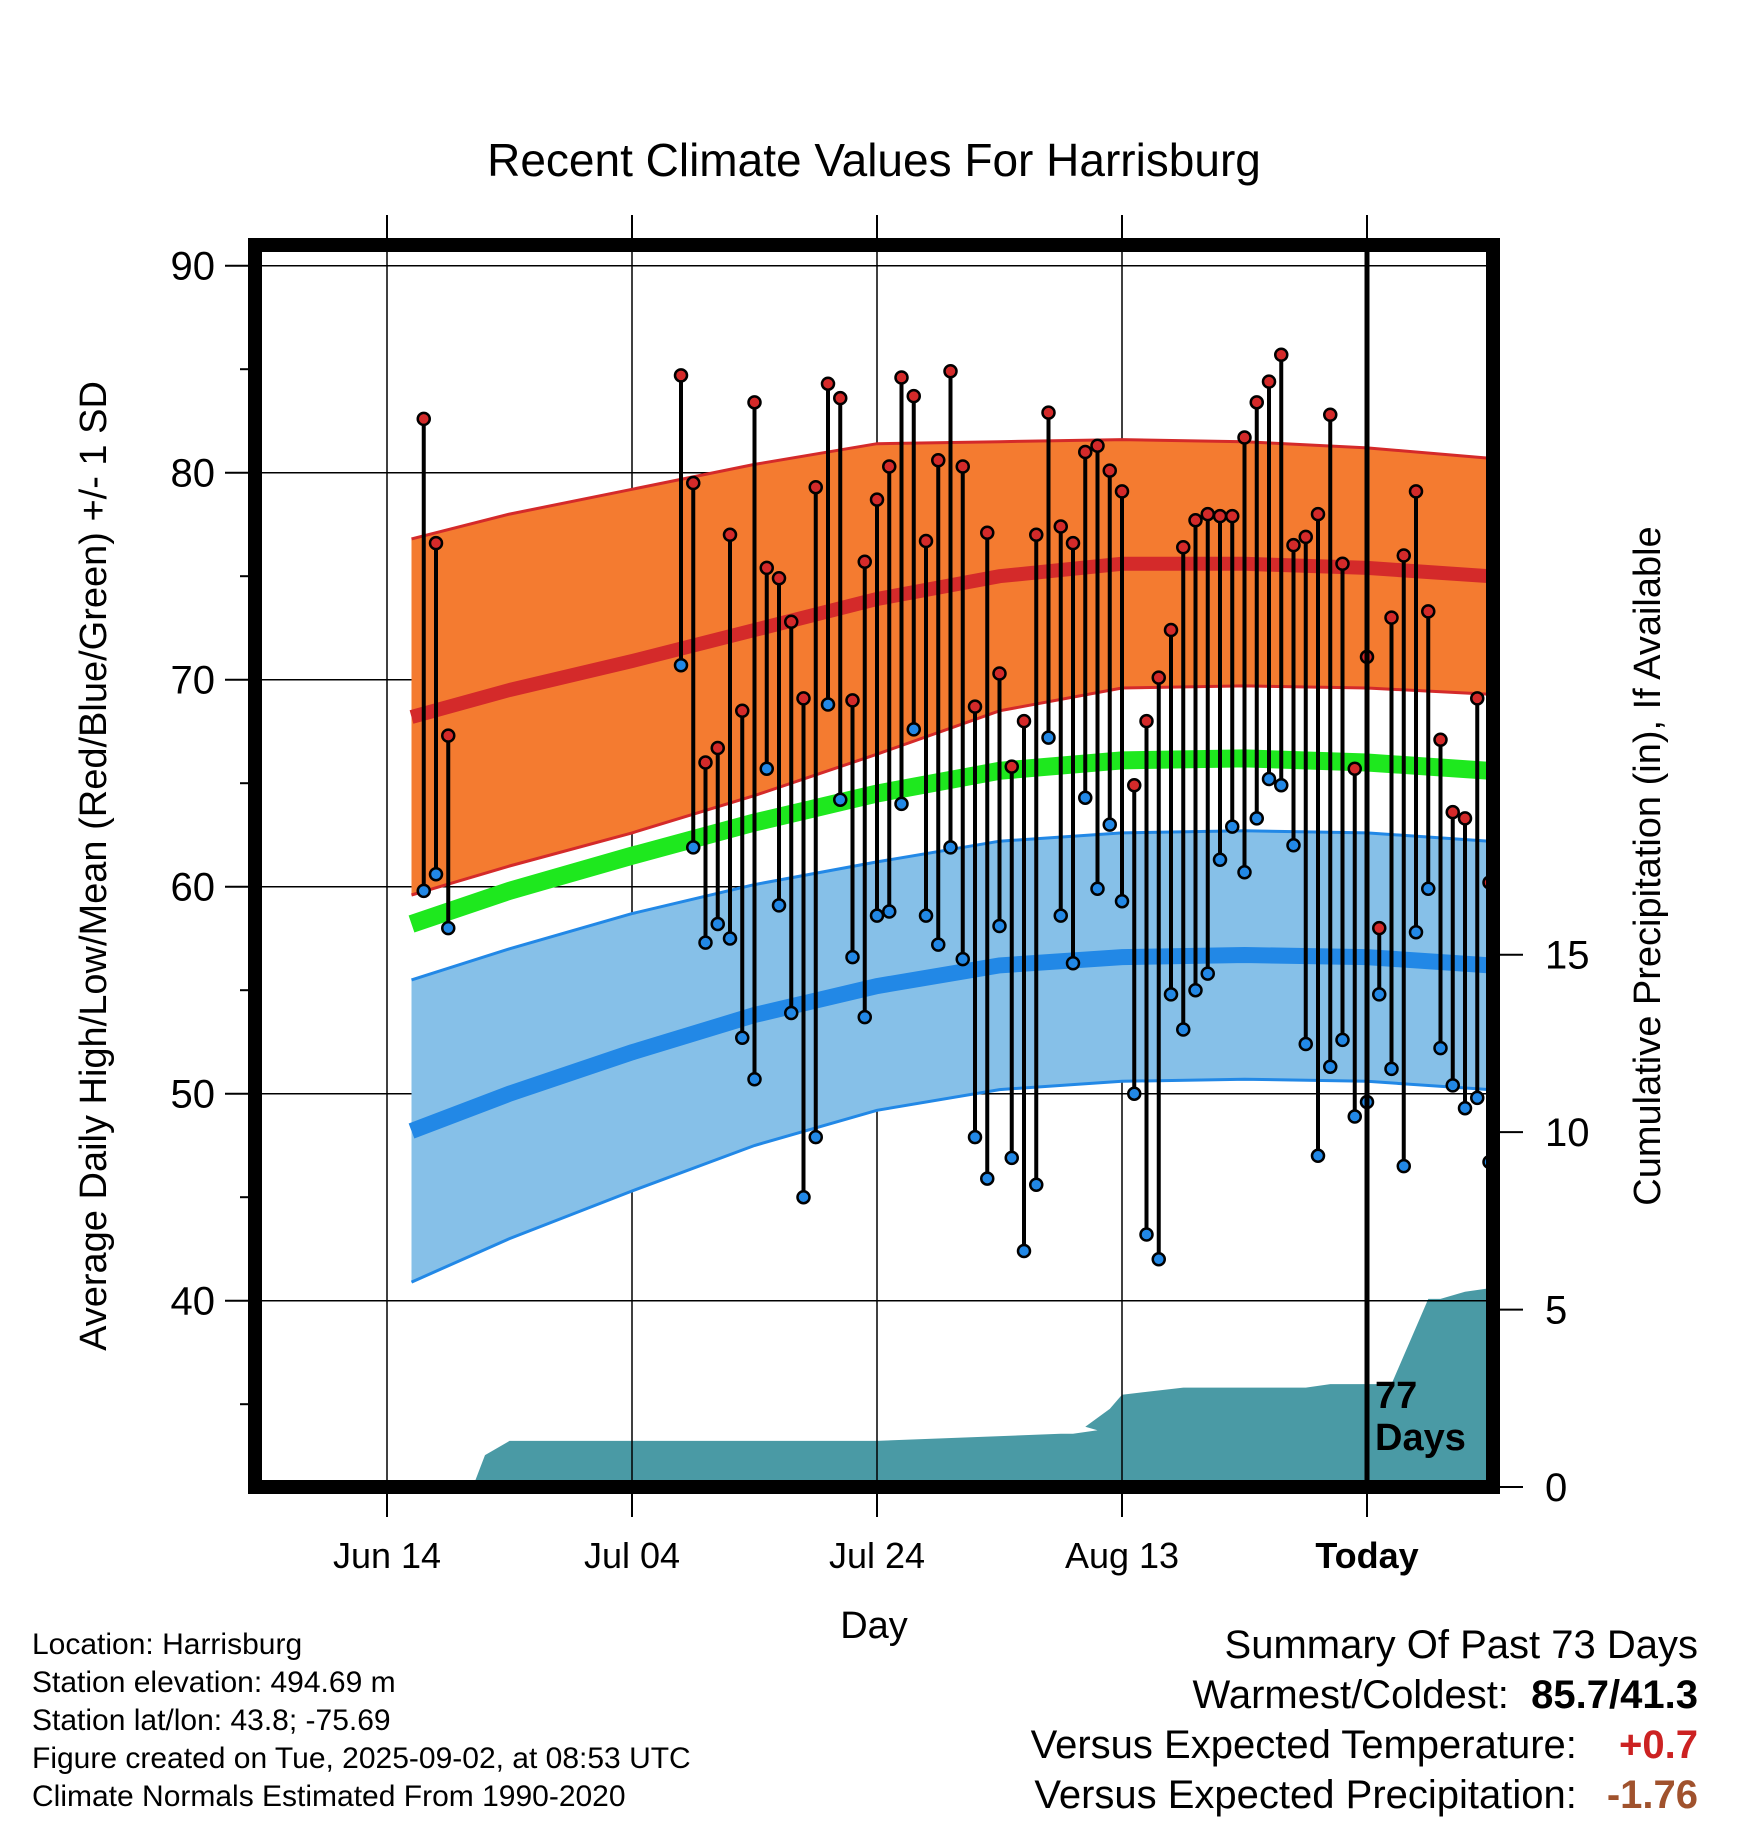  Describe the element at coordinates (1567, 956) in the screenshot. I see `y2-tick-label-15: 15` at that location.